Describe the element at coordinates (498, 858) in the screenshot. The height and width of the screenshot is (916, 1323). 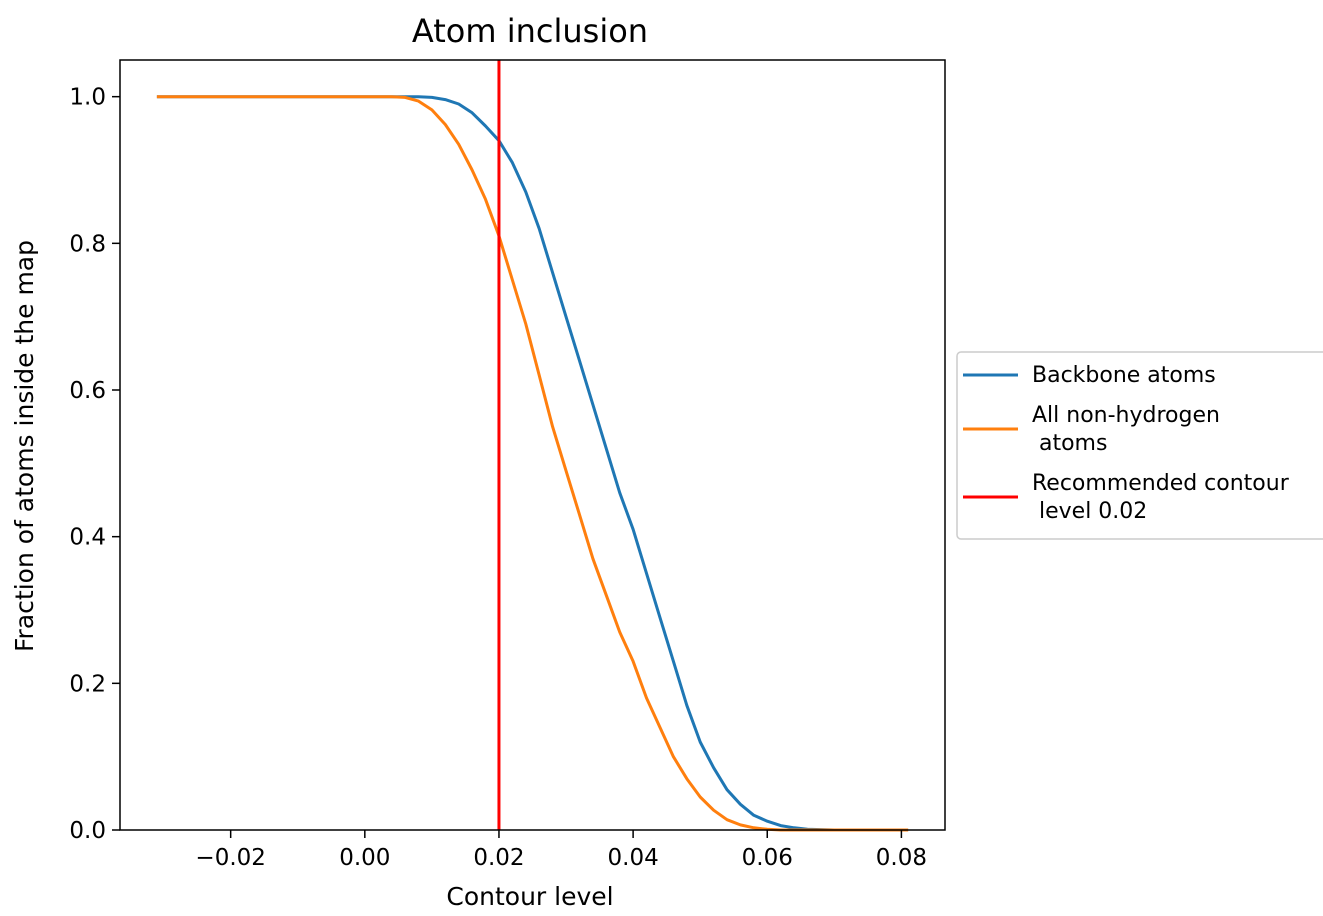
I see `x-tick-label: 0.02` at that location.